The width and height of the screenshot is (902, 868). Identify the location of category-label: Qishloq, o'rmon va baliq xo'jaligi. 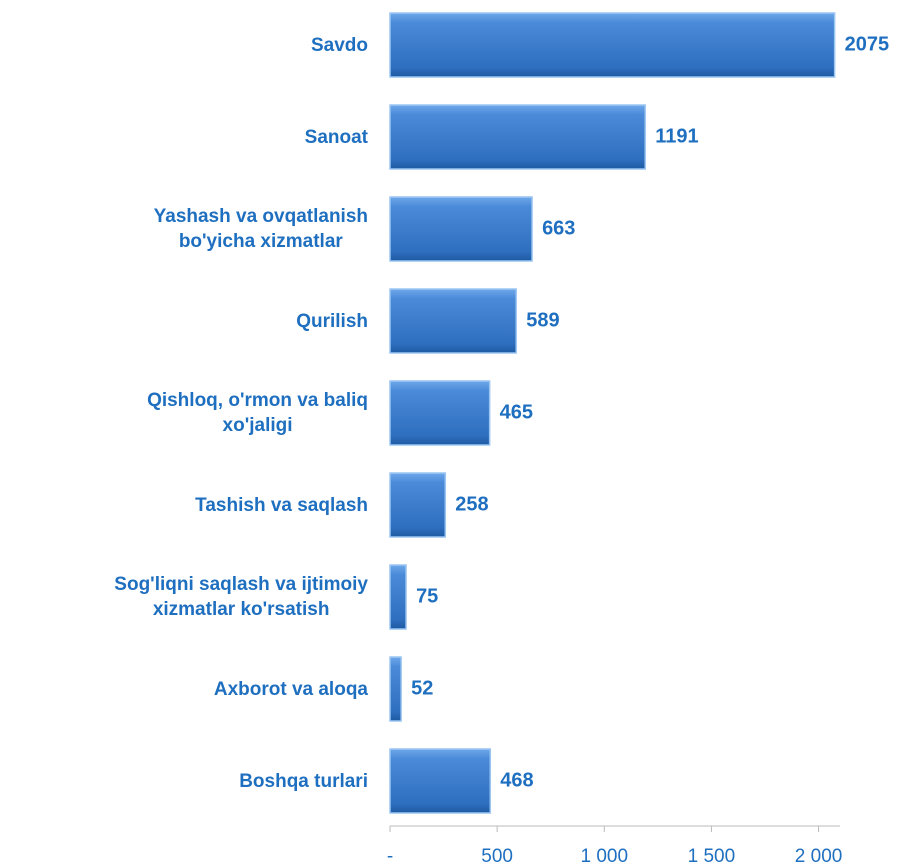
(257, 413).